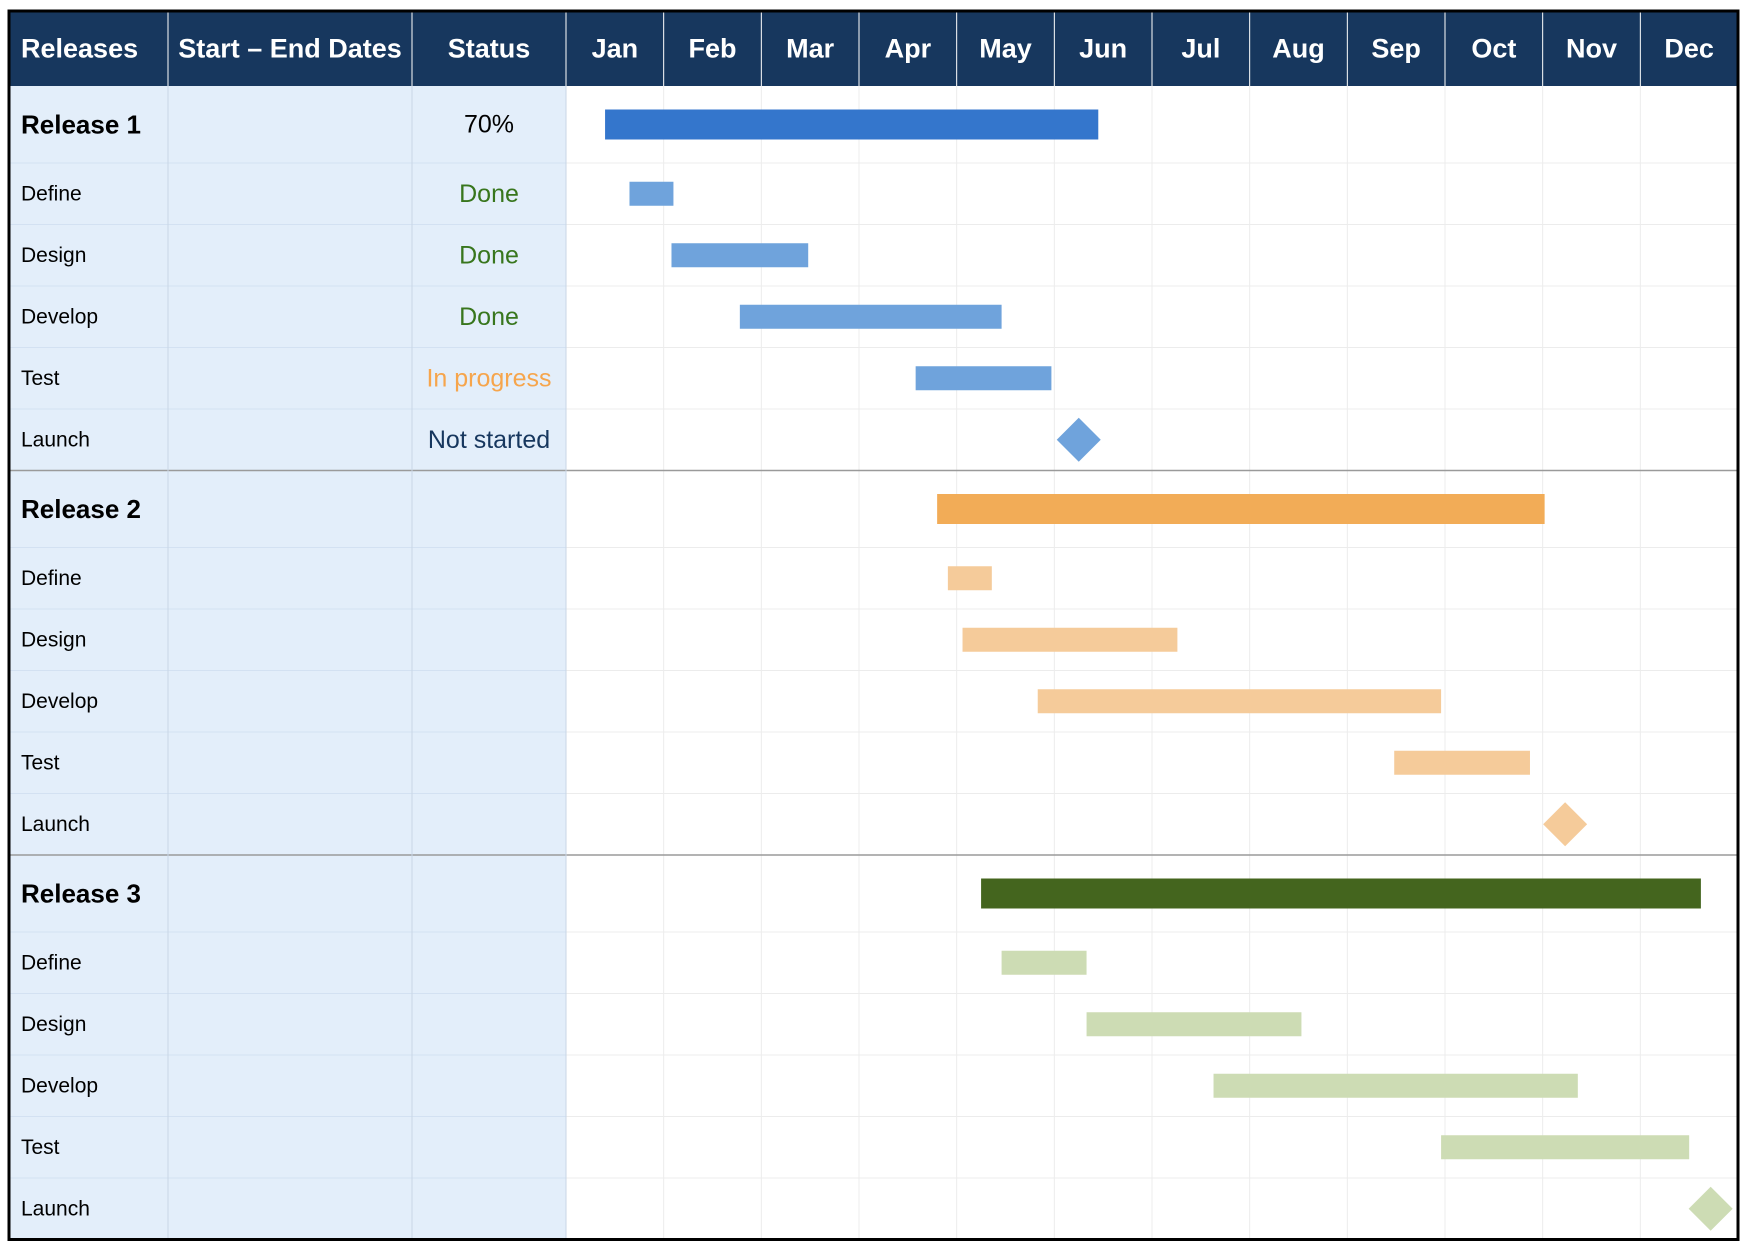 The height and width of the screenshot is (1250, 1748). What do you see at coordinates (290, 49) in the screenshot?
I see `header-dates: Start – End Dates` at bounding box center [290, 49].